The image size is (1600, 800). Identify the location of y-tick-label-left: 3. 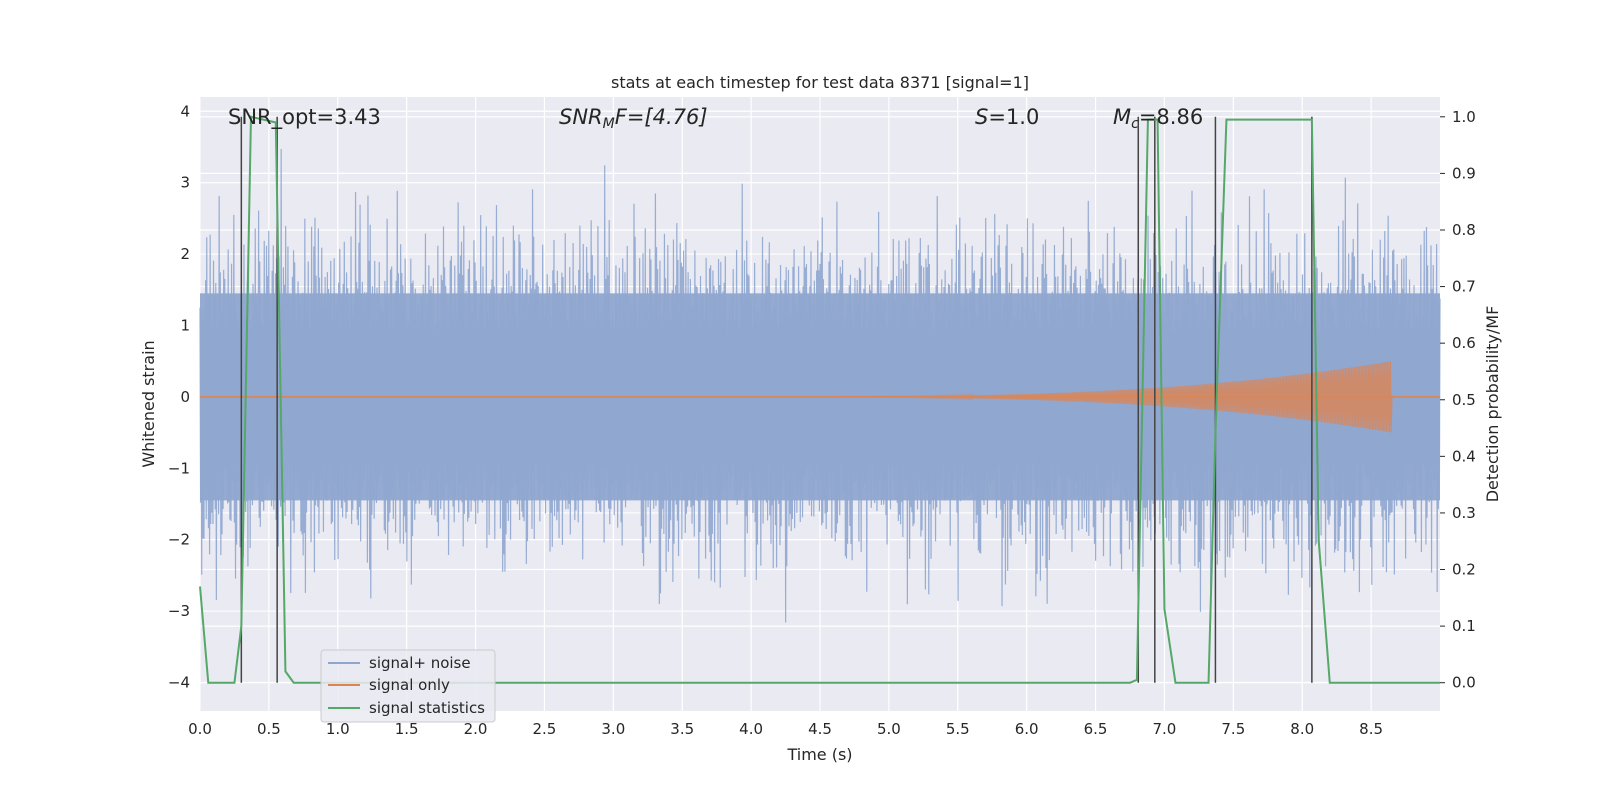
(185, 183).